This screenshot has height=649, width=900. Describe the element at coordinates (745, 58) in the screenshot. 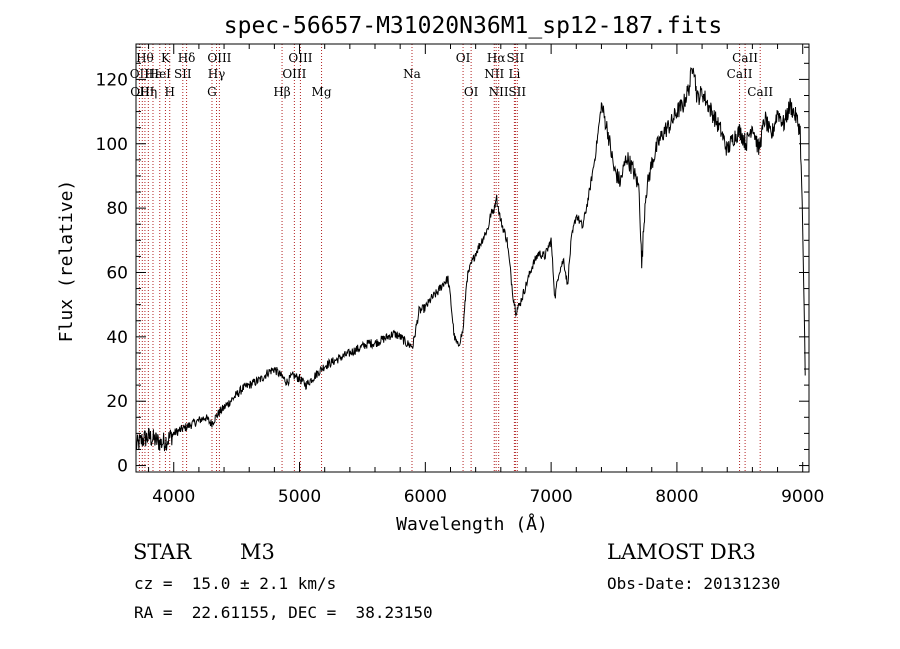

I see `spectral-line-label-27: CaII` at that location.